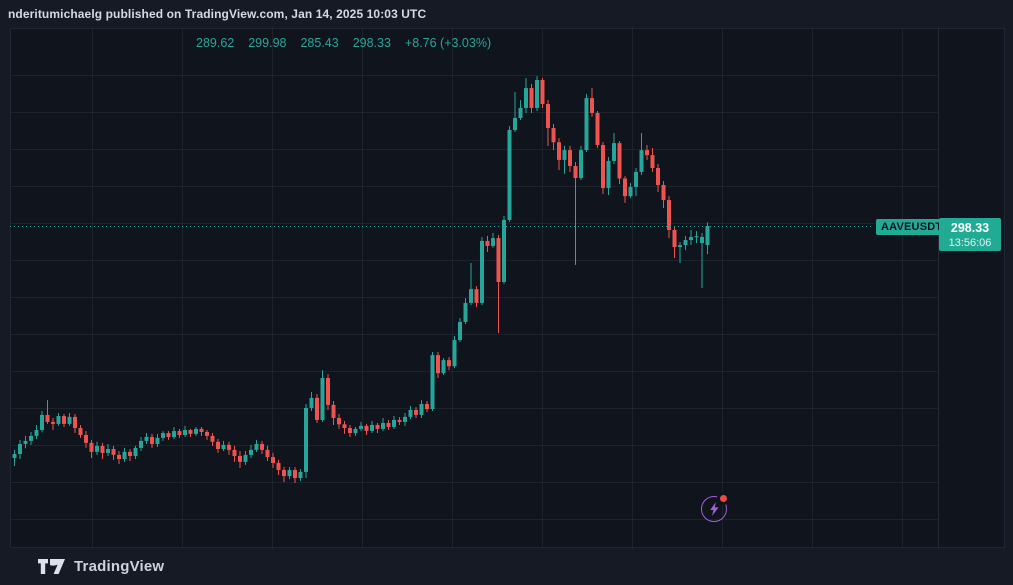  I want to click on legend-close-value: 298.33, so click(371, 43).